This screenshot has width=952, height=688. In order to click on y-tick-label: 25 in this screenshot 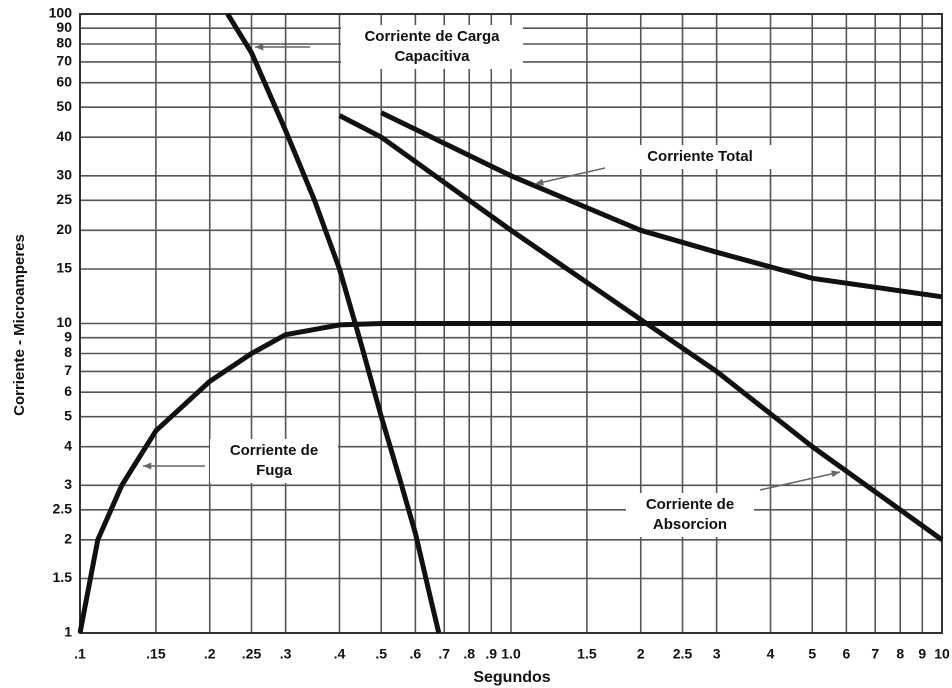, I will do `click(64, 199)`.